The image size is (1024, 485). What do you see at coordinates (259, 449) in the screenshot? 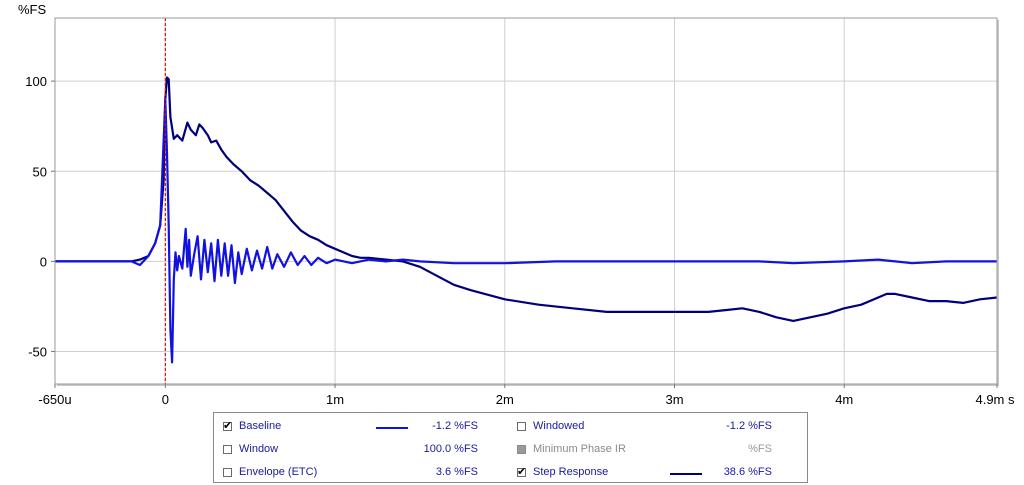
I see `legend-label: Window` at bounding box center [259, 449].